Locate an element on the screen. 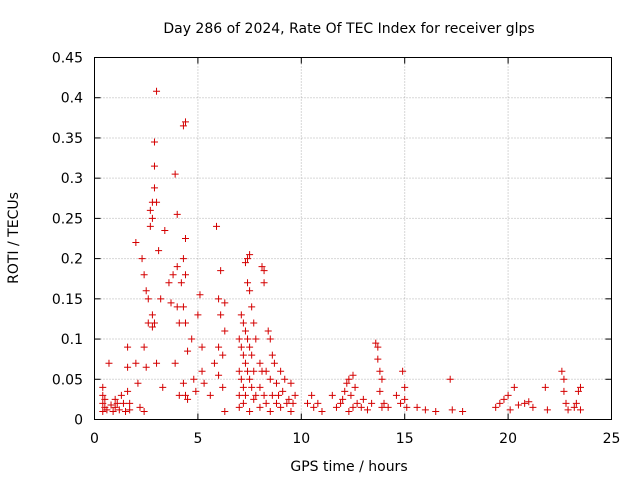  y-tick-label: 0.25 is located at coordinates (67, 219).